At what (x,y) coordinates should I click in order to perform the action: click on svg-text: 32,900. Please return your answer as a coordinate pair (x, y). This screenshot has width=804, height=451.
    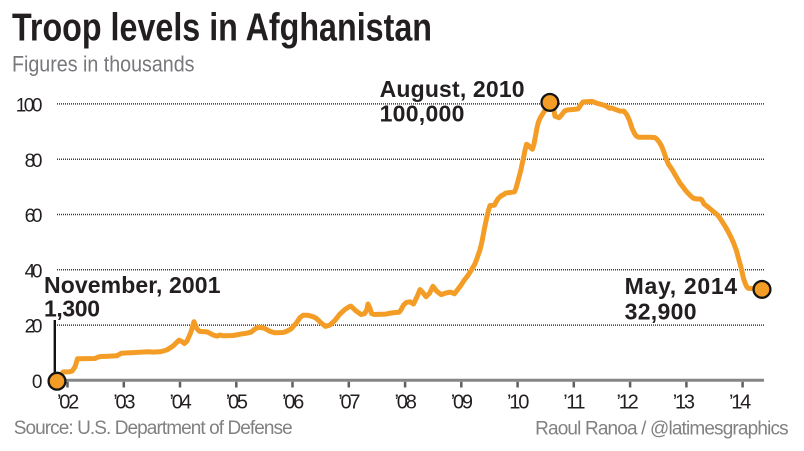
    Looking at the image, I should click on (661, 312).